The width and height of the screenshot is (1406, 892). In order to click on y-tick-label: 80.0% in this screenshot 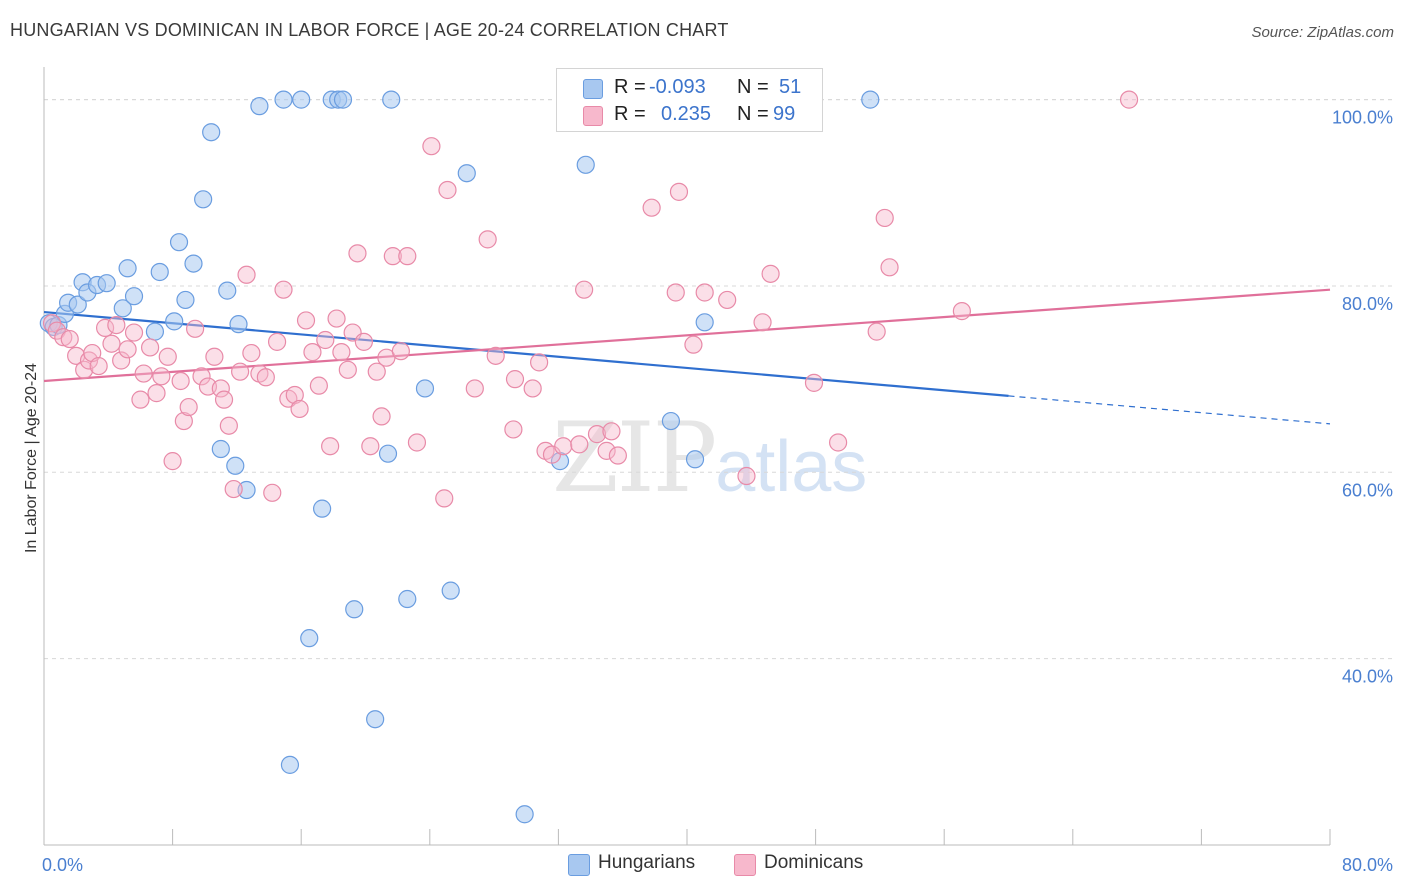, I will do `click(1367, 304)`.